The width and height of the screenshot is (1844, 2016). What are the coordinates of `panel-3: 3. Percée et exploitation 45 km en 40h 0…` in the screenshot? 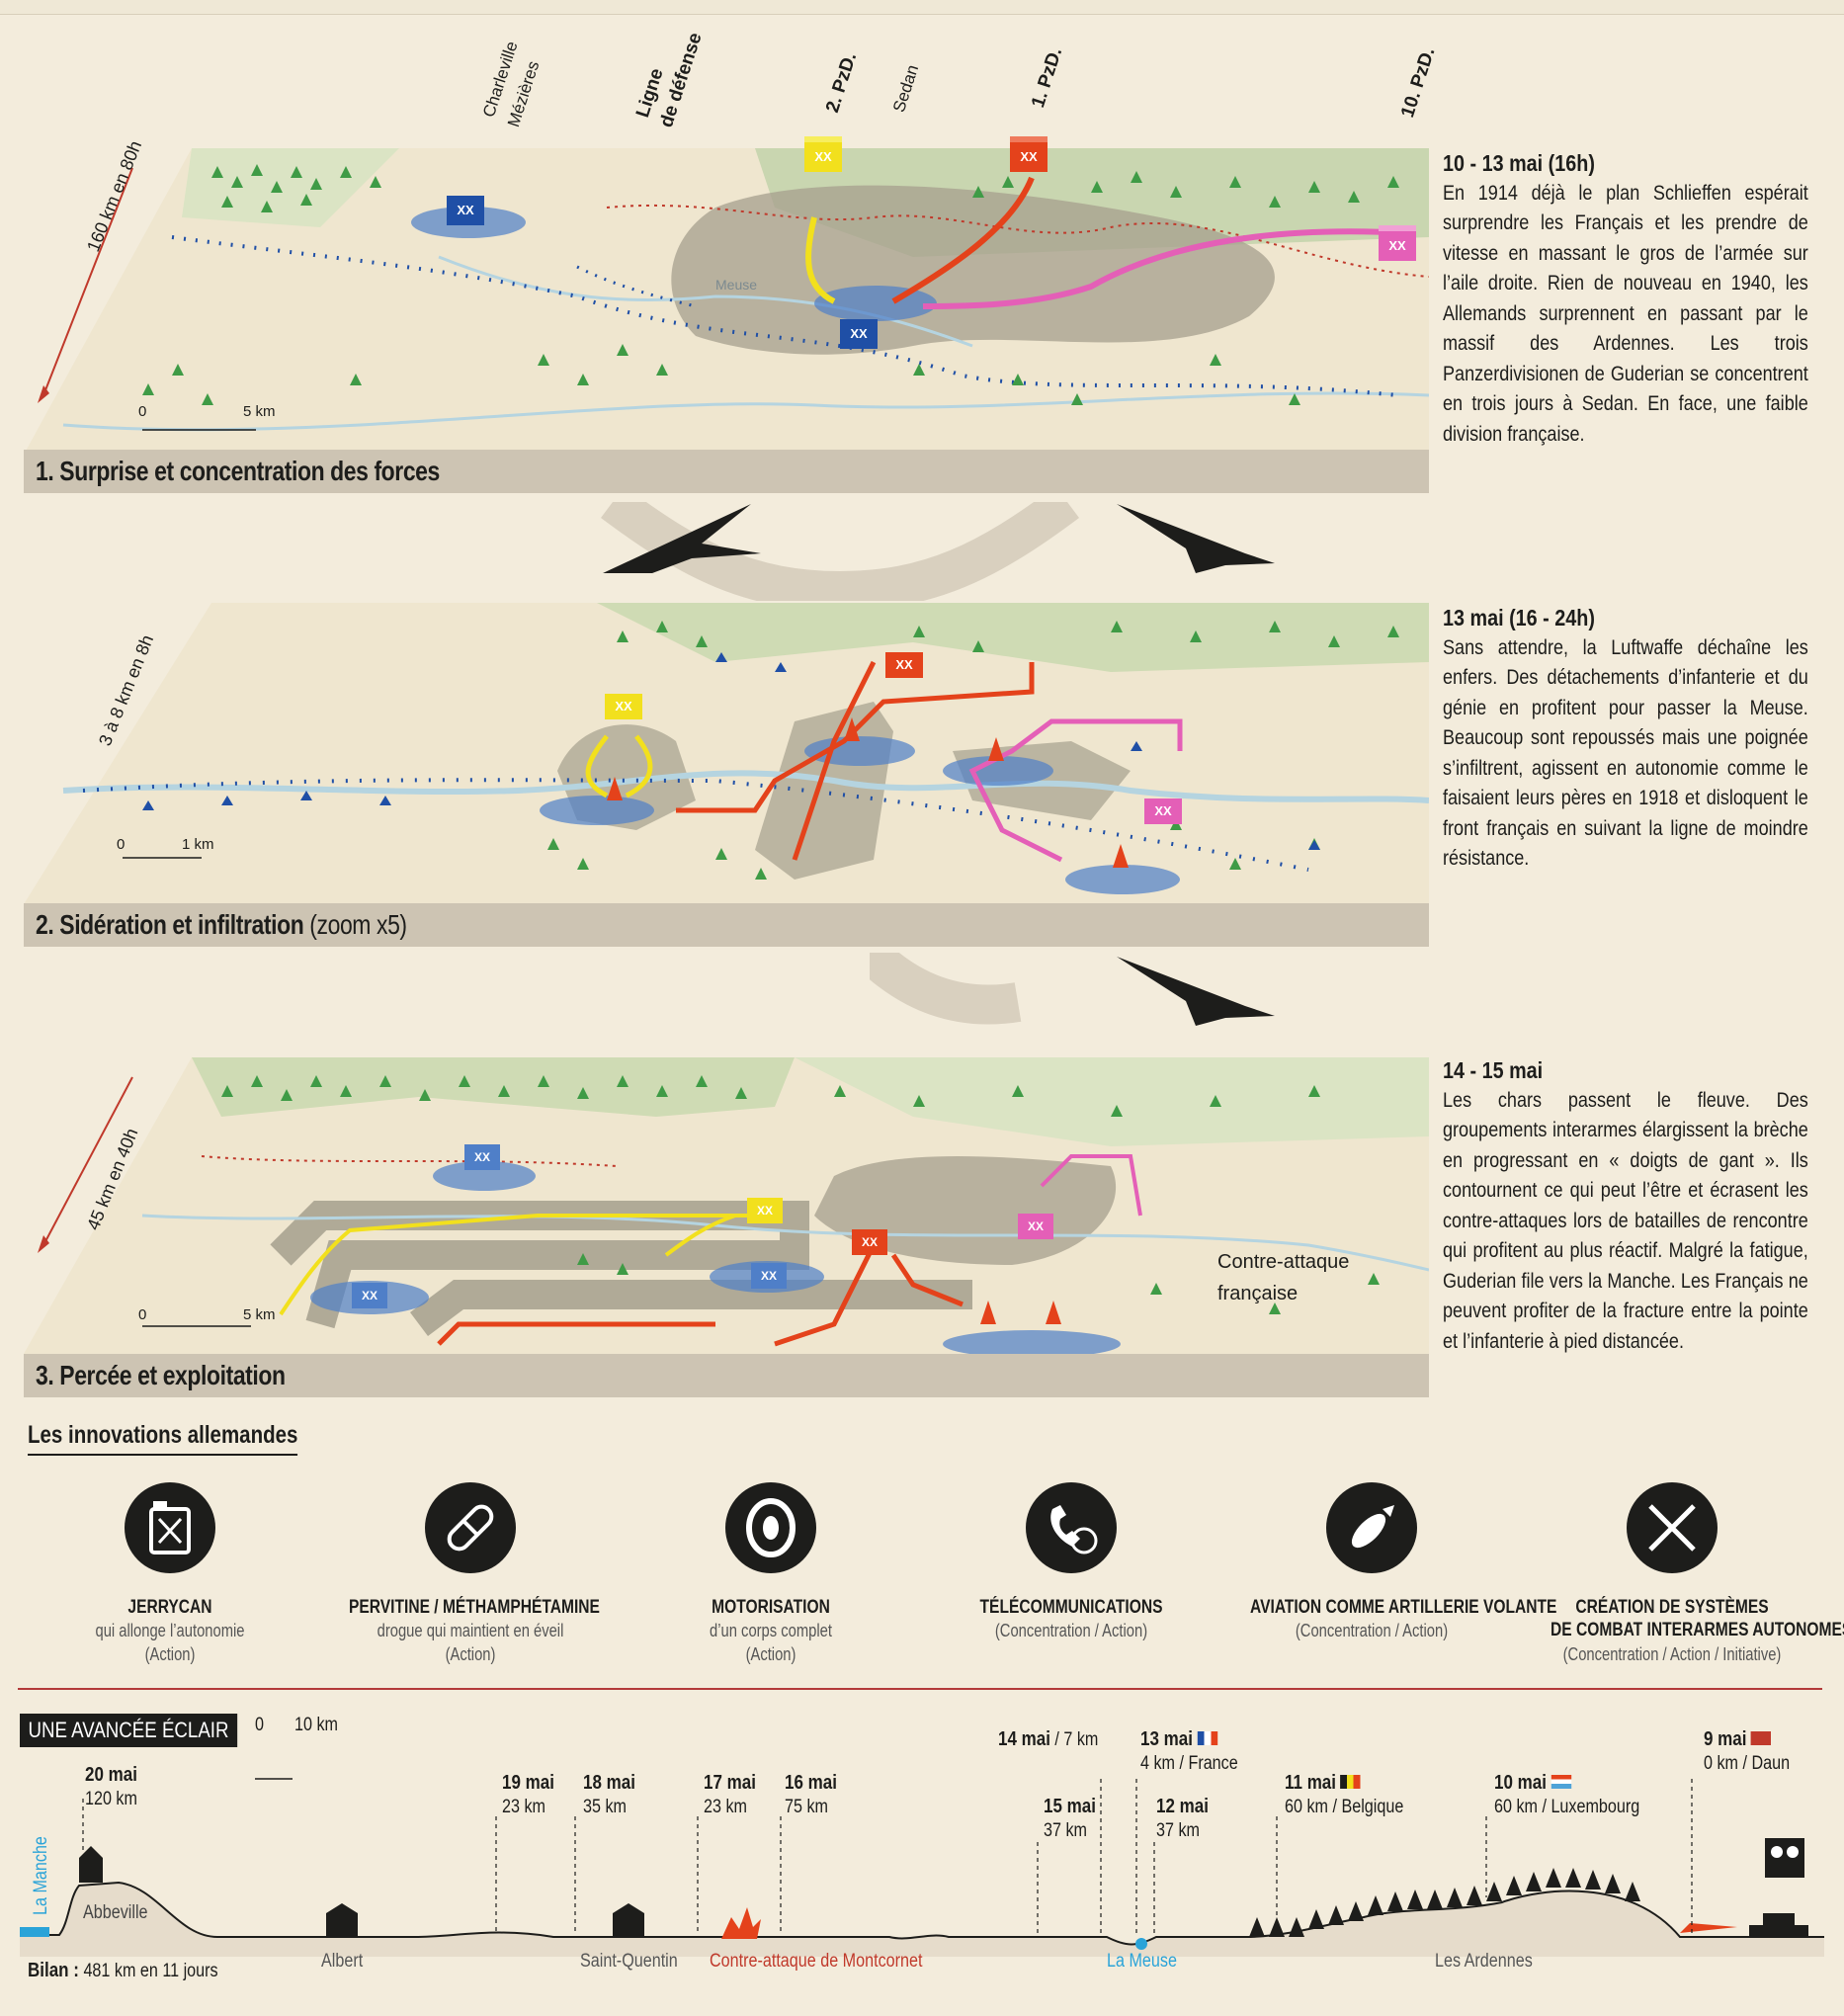 It's located at (726, 1227).